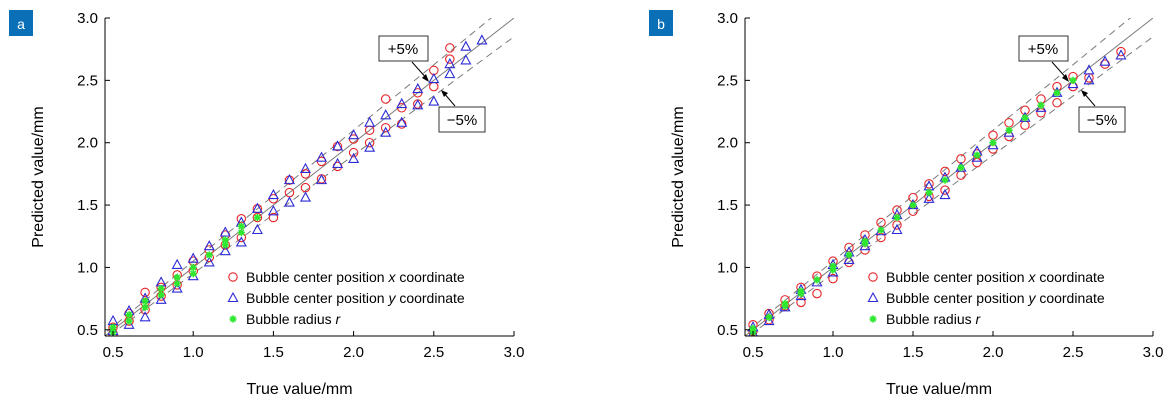 Image resolution: width=1170 pixels, height=409 pixels. Describe the element at coordinates (727, 80) in the screenshot. I see `y-tick-label: 2.5` at that location.